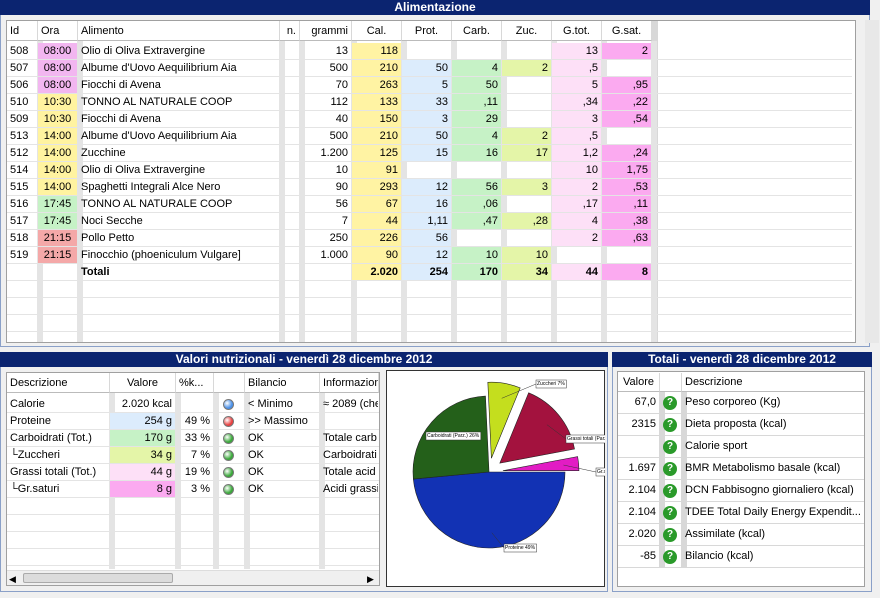 The image size is (880, 598). I want to click on scroll-thumb, so click(98, 578).